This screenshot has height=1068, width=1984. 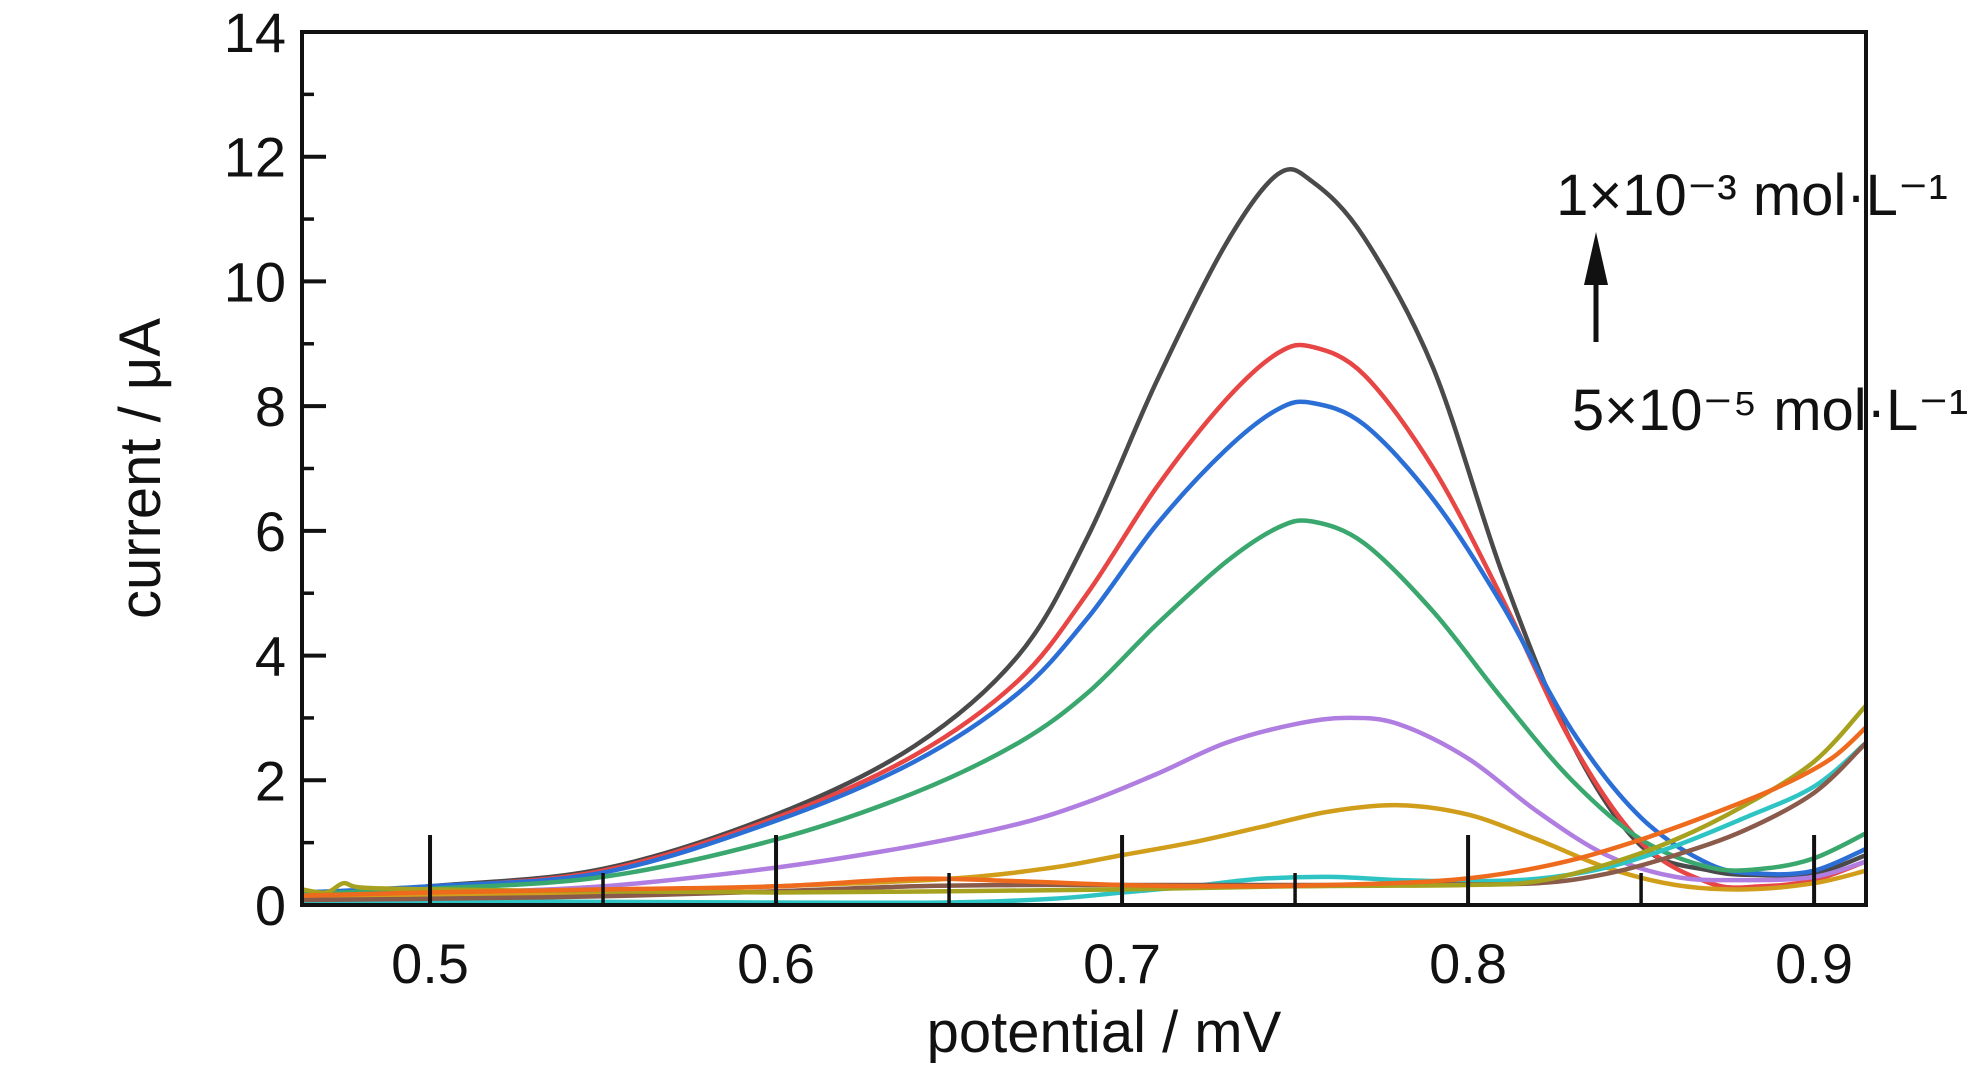 What do you see at coordinates (255, 157) in the screenshot?
I see `y-tick-label: 12` at bounding box center [255, 157].